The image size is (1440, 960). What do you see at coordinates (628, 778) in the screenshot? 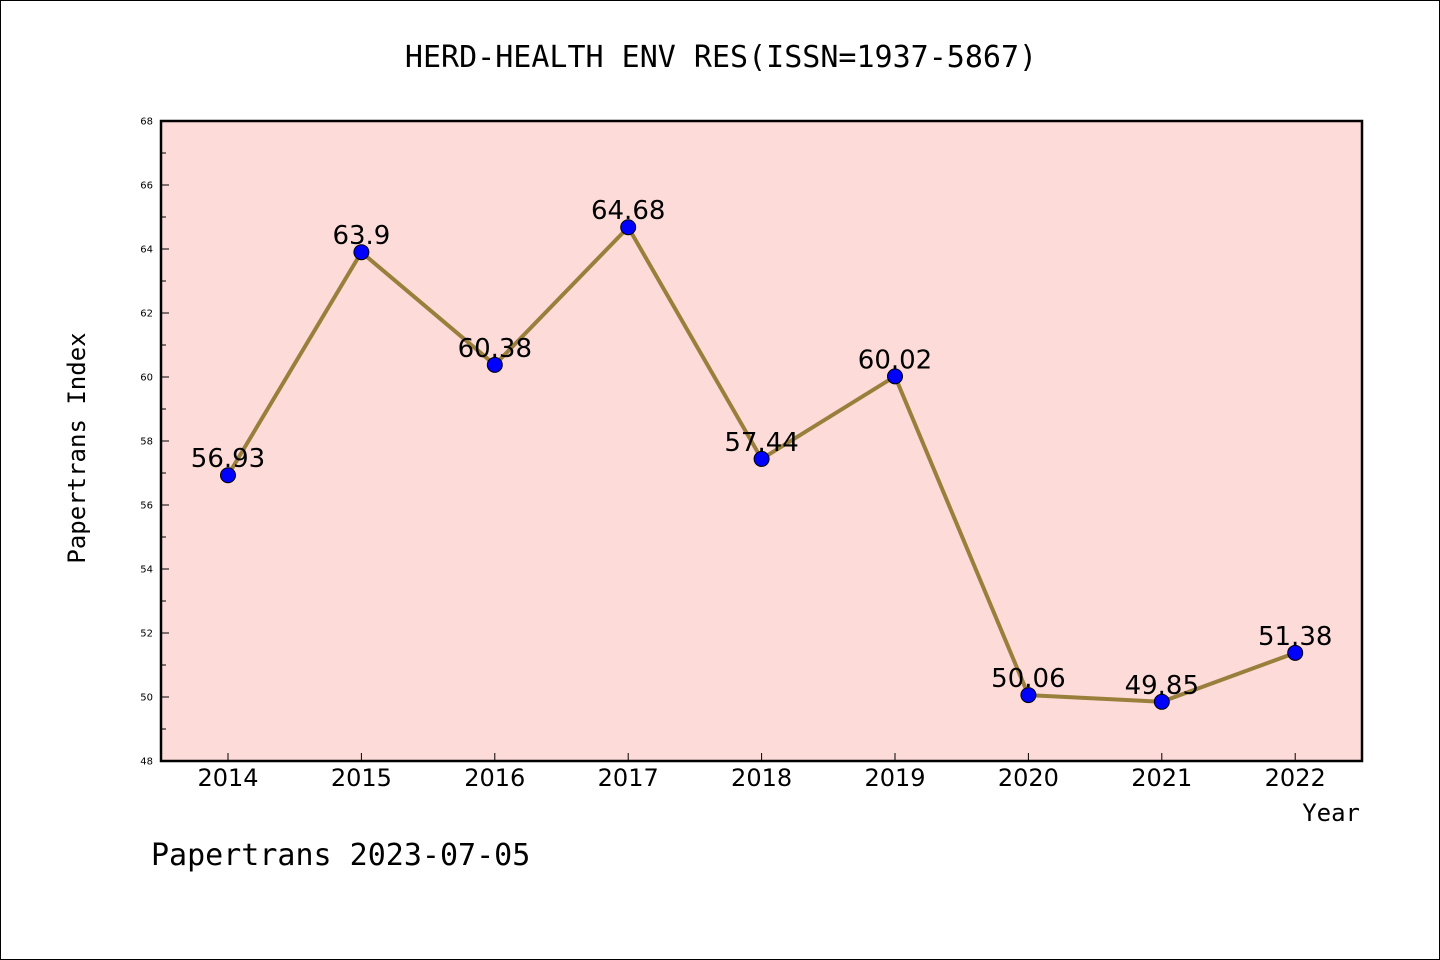
I see `x-tick-label: 2017` at bounding box center [628, 778].